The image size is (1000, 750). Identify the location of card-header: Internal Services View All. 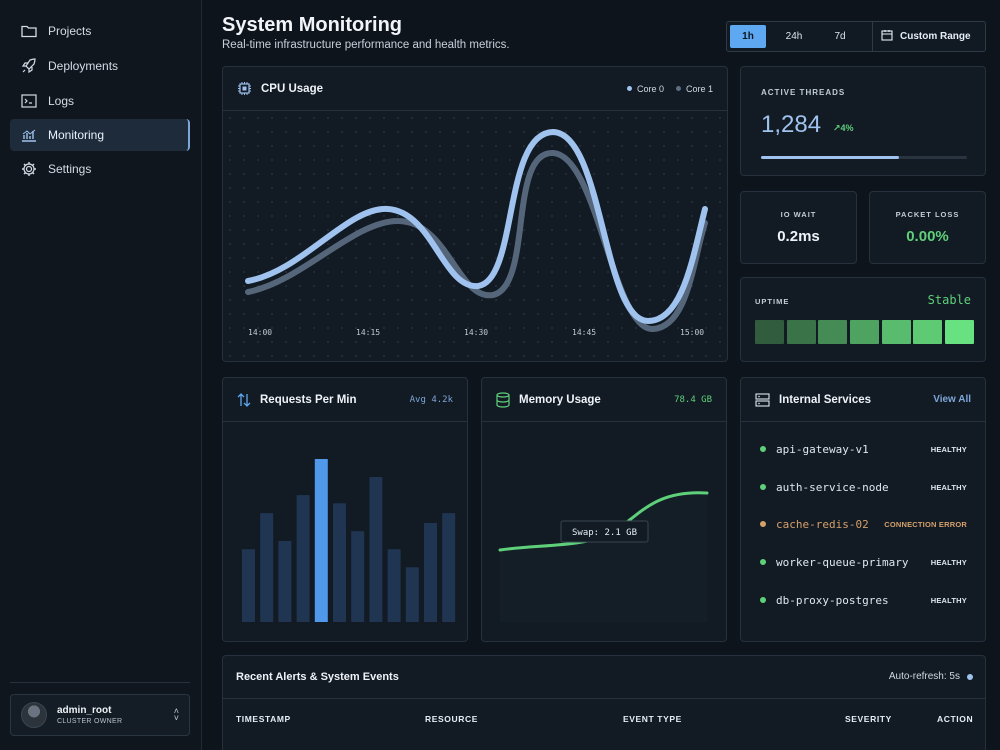
(863, 400).